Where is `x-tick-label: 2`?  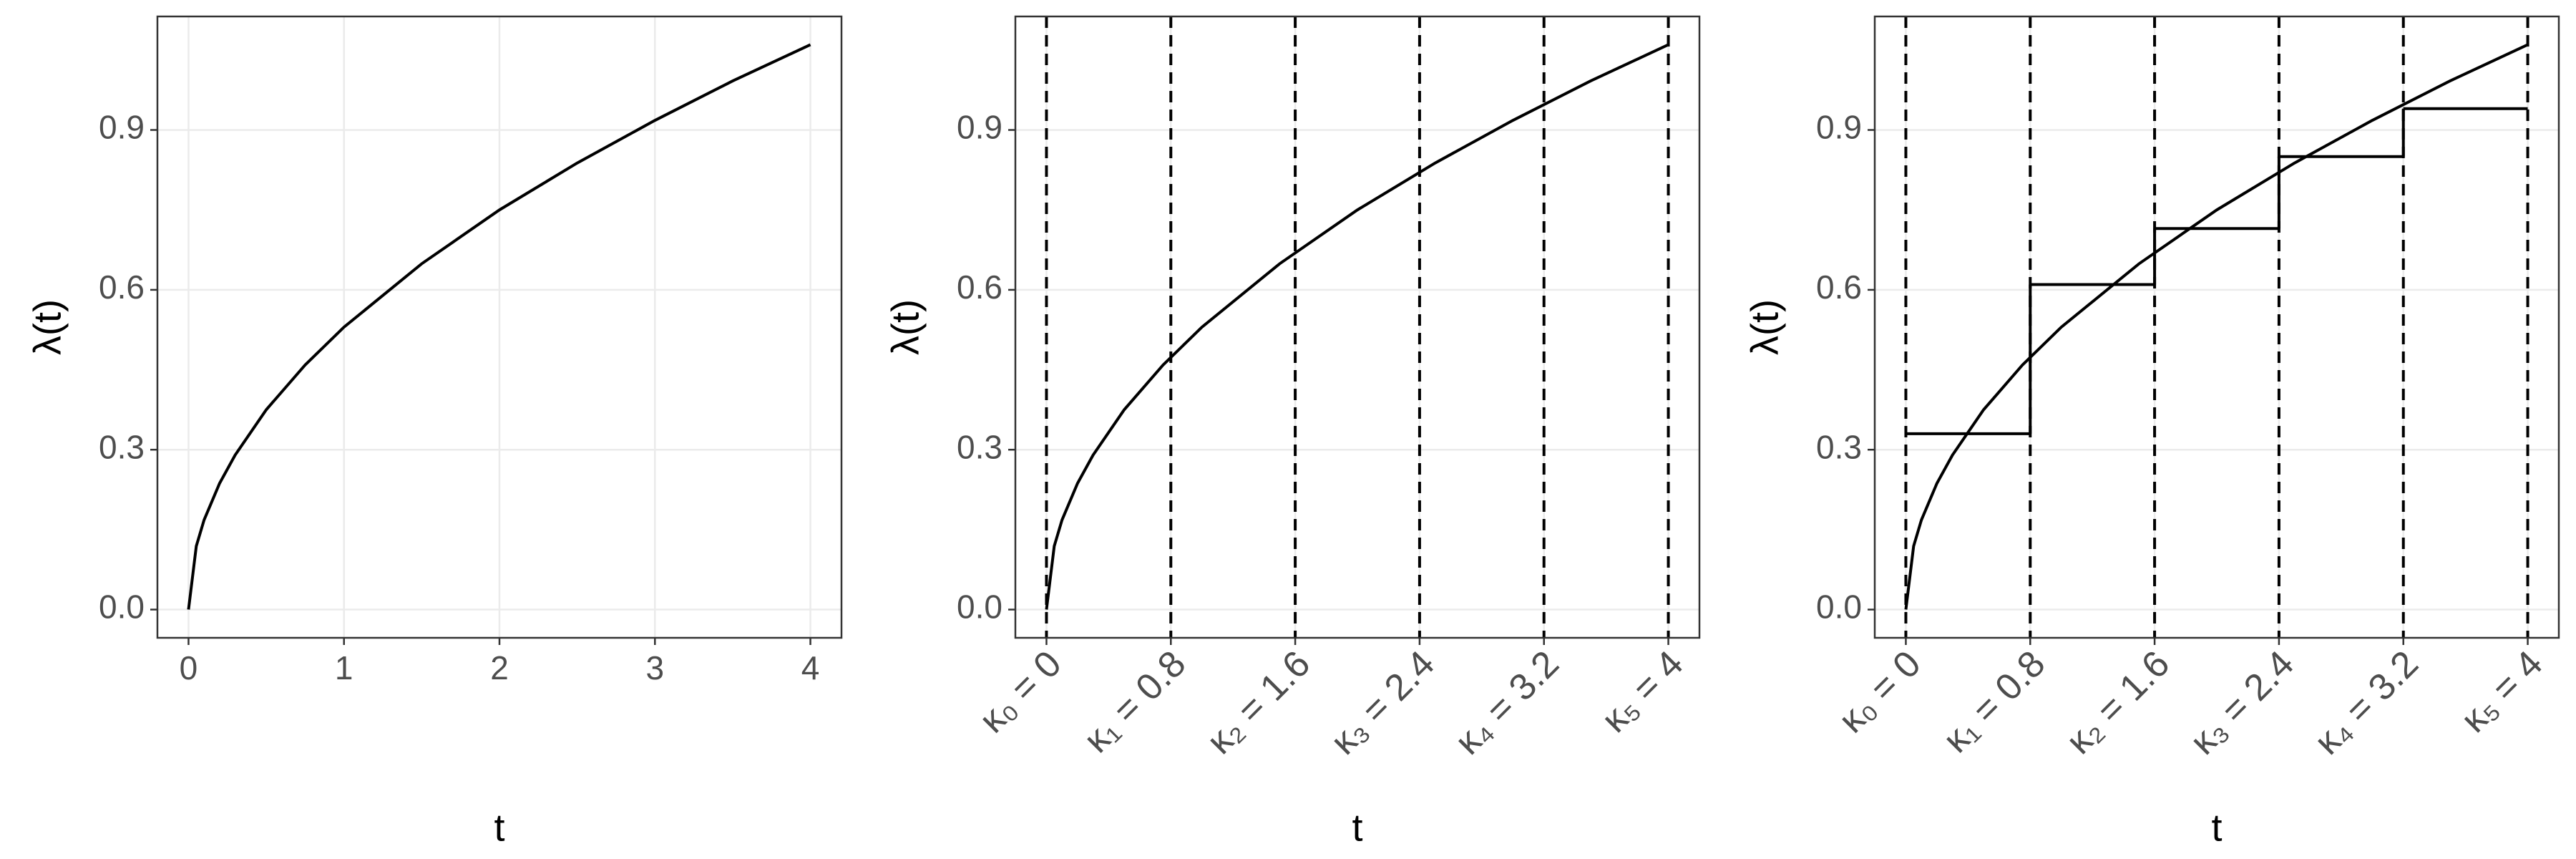
x-tick-label: 2 is located at coordinates (499, 667).